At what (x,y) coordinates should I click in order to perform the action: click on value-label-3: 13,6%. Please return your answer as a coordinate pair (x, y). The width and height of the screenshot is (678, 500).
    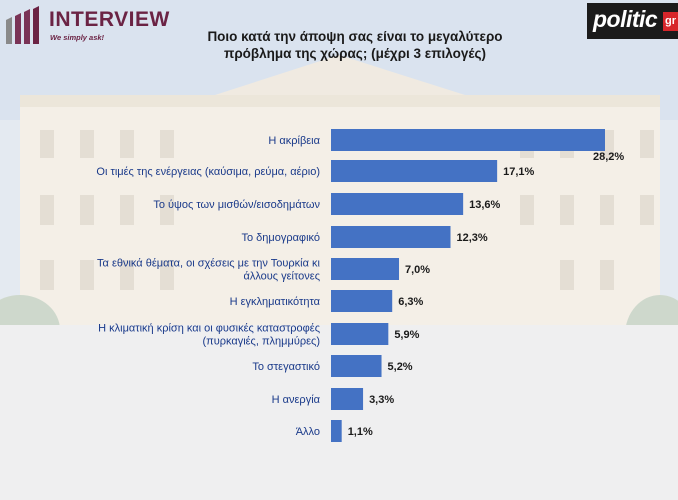
    Looking at the image, I should click on (484, 205).